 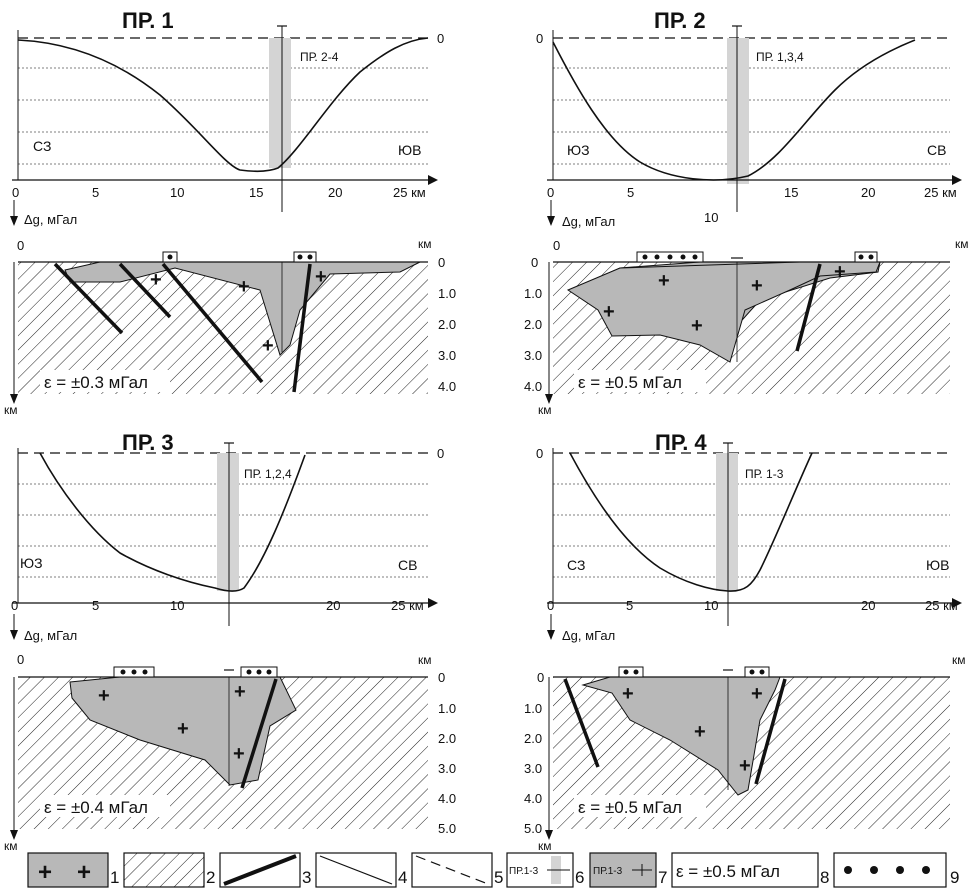 I want to click on legend-item-5: 5, so click(x=457, y=870).